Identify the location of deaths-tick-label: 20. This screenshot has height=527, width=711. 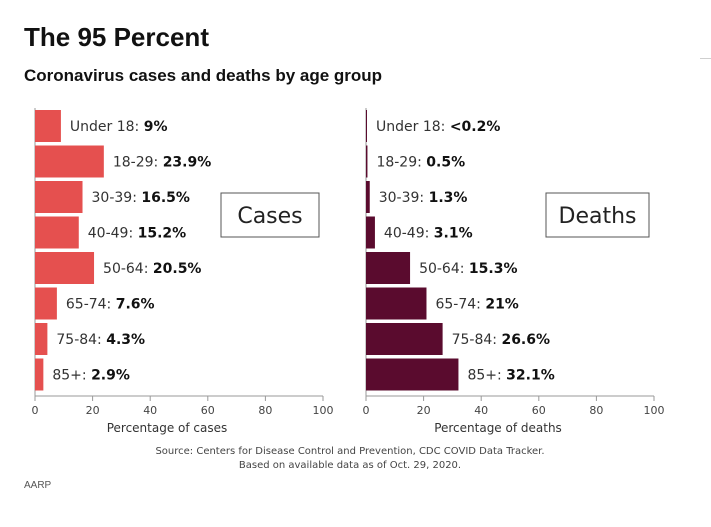
(424, 410).